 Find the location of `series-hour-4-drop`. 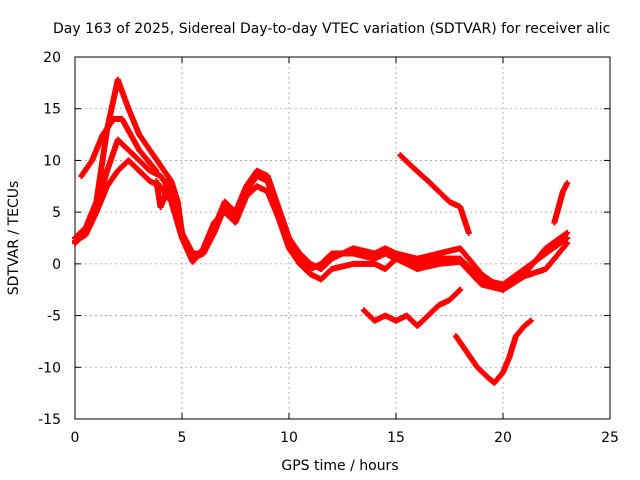

series-hour-4-drop is located at coordinates (162, 194).